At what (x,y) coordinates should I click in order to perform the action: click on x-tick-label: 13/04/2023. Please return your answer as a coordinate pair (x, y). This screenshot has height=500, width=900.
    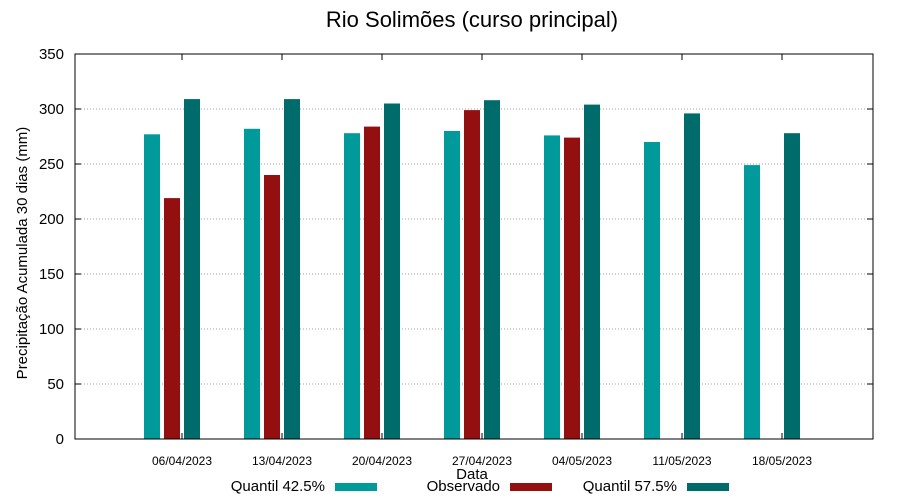
    Looking at the image, I should click on (282, 461).